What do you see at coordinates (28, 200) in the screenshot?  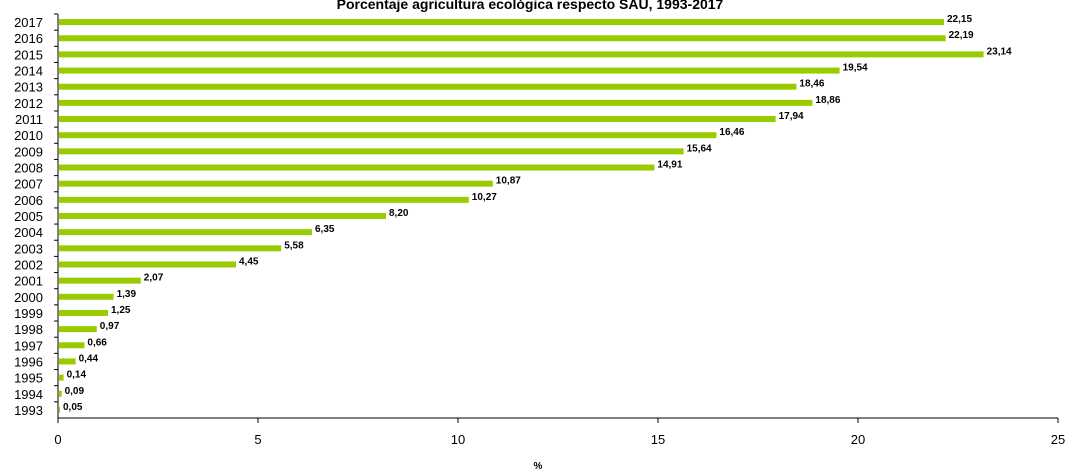 I see `y-tick-label: 2006` at bounding box center [28, 200].